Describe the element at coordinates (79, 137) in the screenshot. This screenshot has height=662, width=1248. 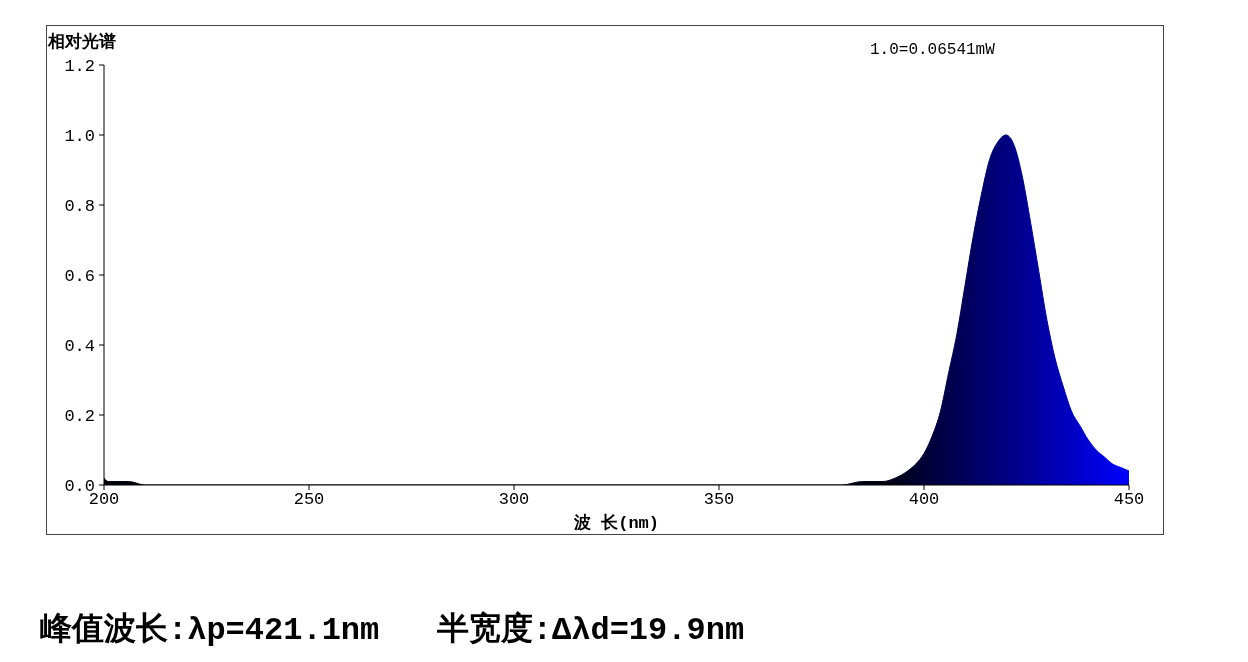
I see `y-tick-label: 1.0` at that location.